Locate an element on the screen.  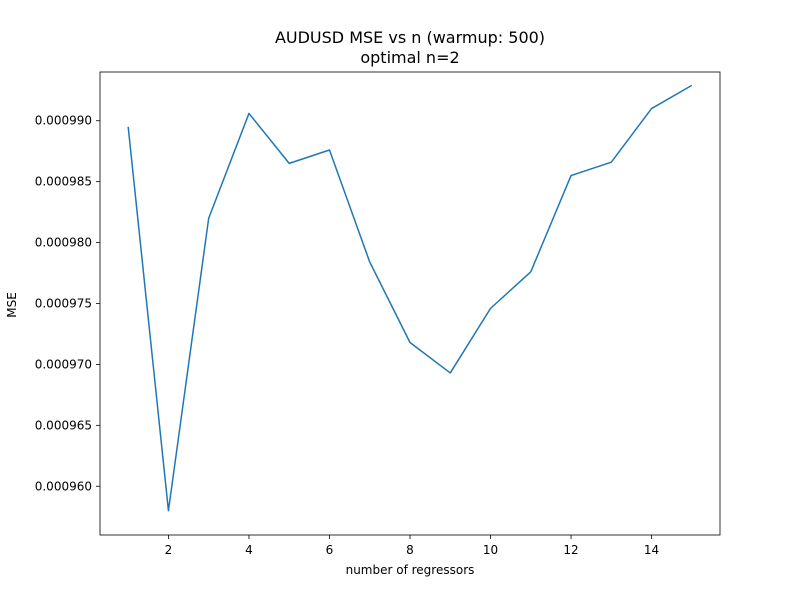
y-tick-label: 0.000990 is located at coordinates (63, 121).